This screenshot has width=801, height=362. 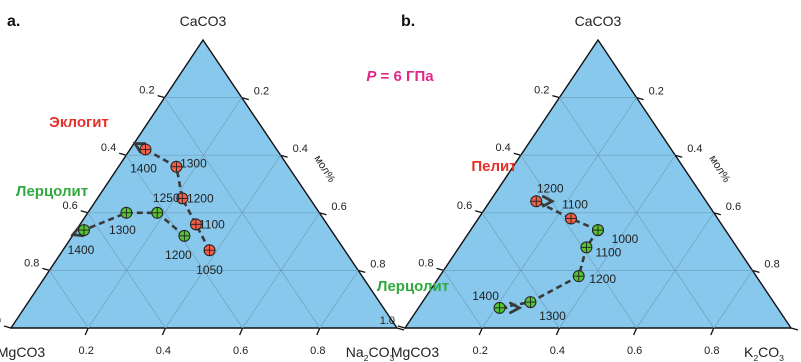 I want to click on series-name: Пелит, so click(x=493, y=166).